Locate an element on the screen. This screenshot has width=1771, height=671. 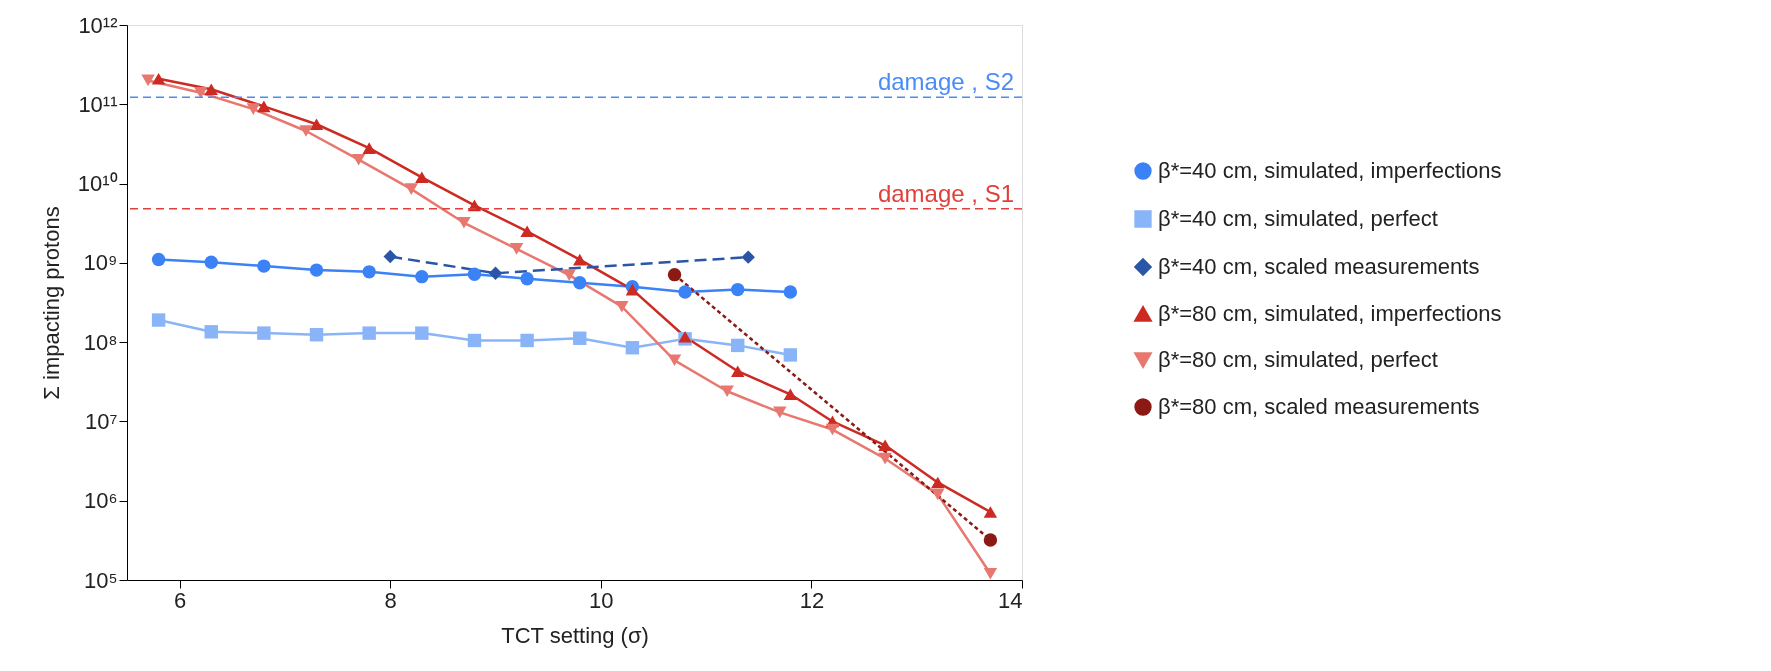
y-tick-label: 10⁸ is located at coordinates (100, 342).